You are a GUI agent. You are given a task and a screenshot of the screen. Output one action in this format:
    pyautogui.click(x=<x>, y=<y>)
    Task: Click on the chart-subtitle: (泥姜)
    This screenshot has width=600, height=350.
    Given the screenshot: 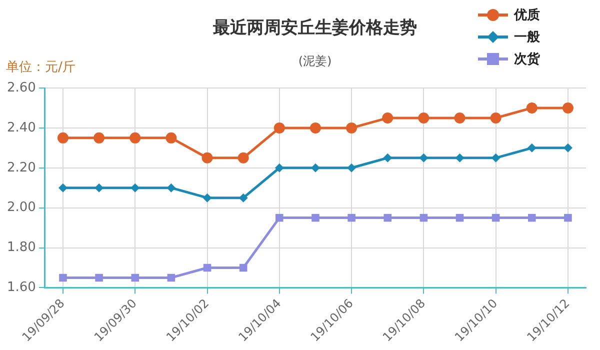 What is the action you would take?
    pyautogui.click(x=315, y=61)
    